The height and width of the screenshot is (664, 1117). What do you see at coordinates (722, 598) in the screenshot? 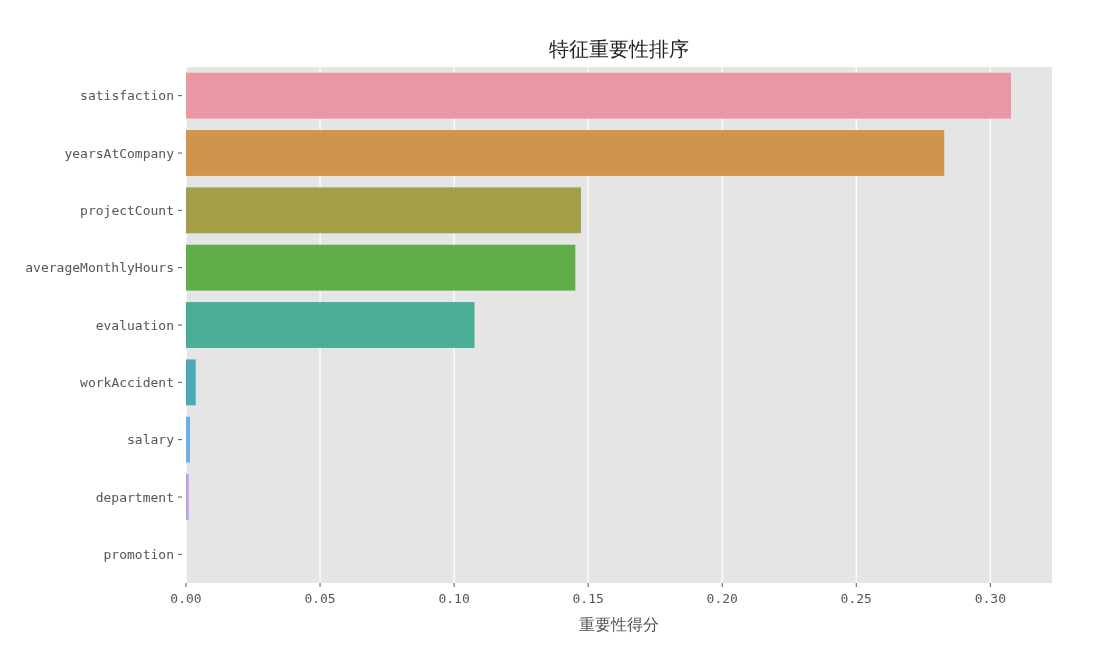
I see `x-tick-label: 0.20` at bounding box center [722, 598].